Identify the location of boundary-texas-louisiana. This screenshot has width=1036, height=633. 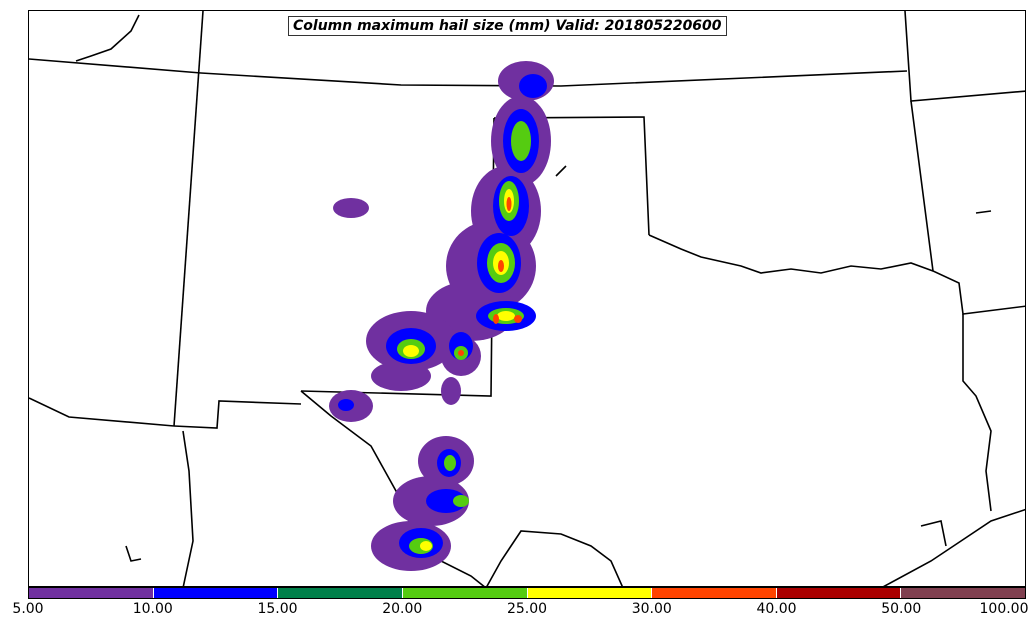
(977, 413).